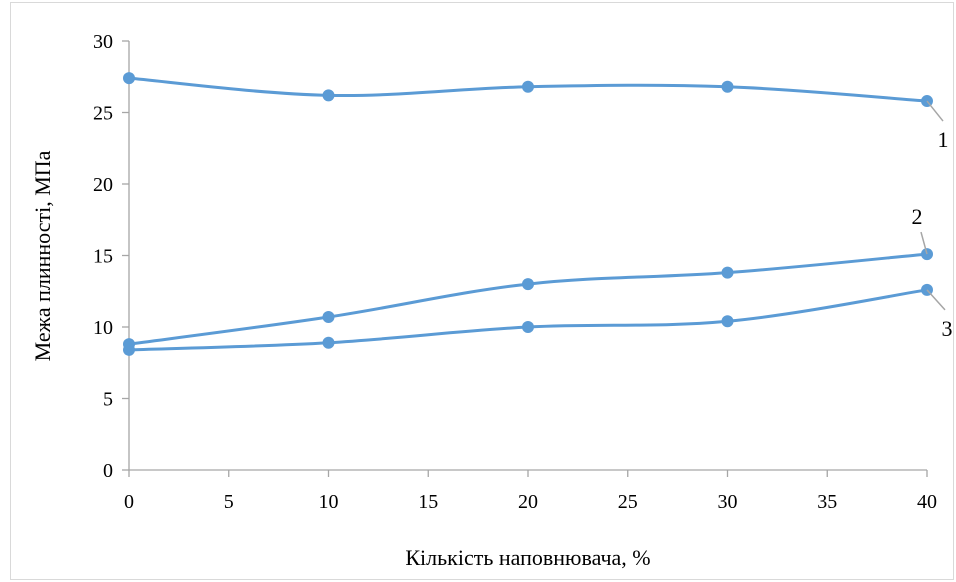 The height and width of the screenshot is (582, 956). What do you see at coordinates (527, 557) in the screenshot?
I see `x-axis-title: Кількість наповнювача, %` at bounding box center [527, 557].